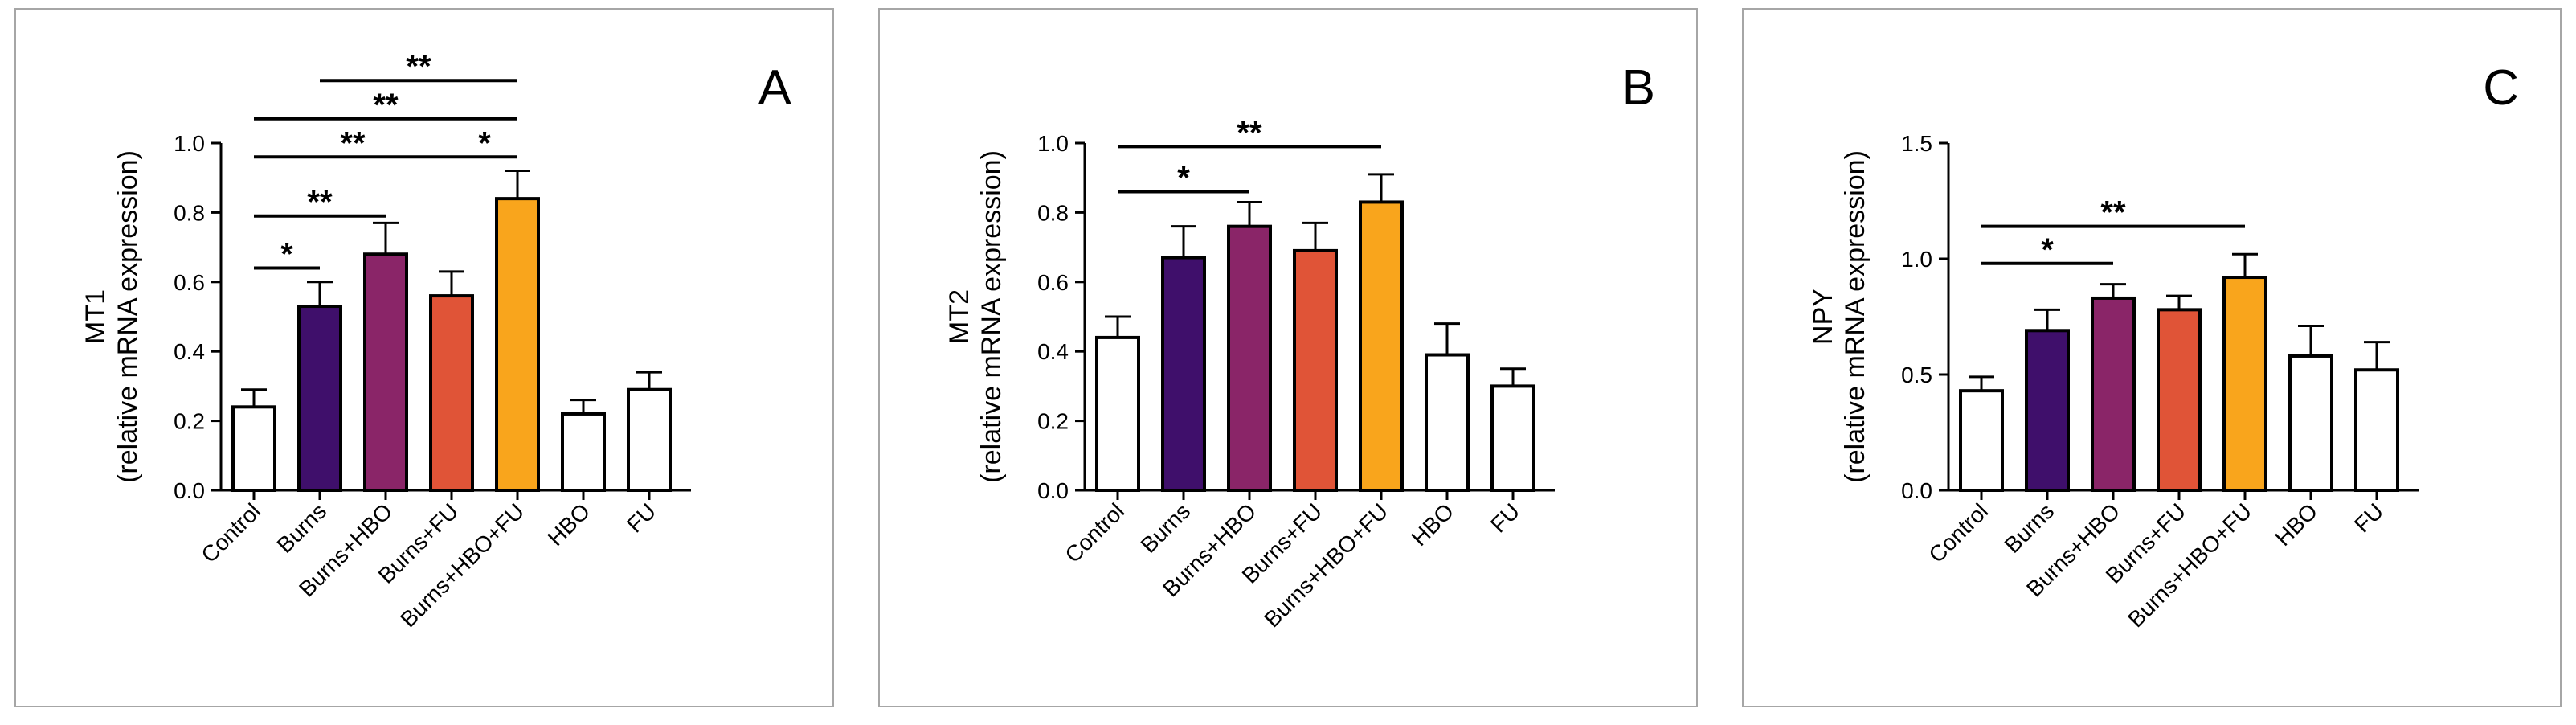 This screenshot has width=2576, height=725. Describe the element at coordinates (1823, 317) in the screenshot. I see `y-axis-label-main: NPY` at that location.